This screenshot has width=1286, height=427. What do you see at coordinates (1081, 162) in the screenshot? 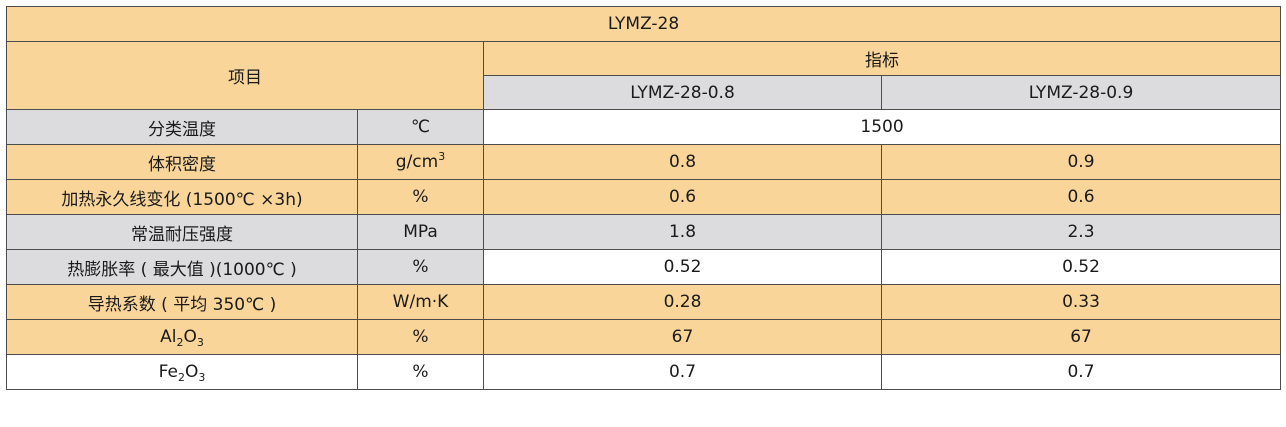
I see `value-cell-2: 0.9` at bounding box center [1081, 162].